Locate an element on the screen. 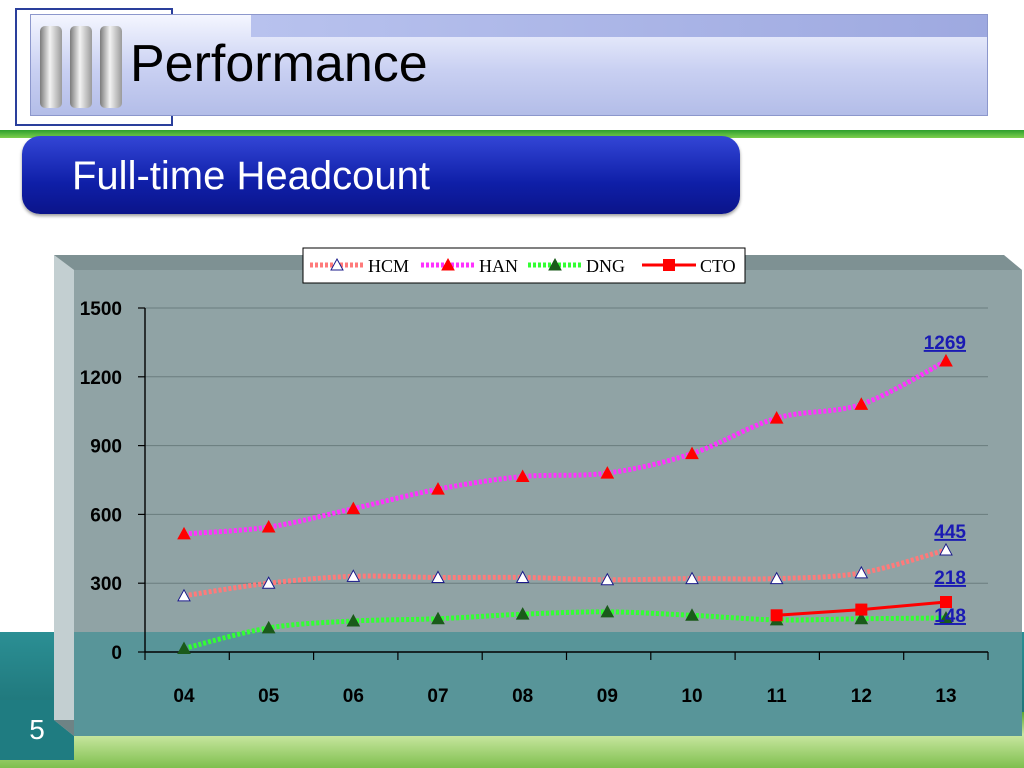 The width and height of the screenshot is (1024, 768). y-tick-label: 1200 is located at coordinates (101, 378).